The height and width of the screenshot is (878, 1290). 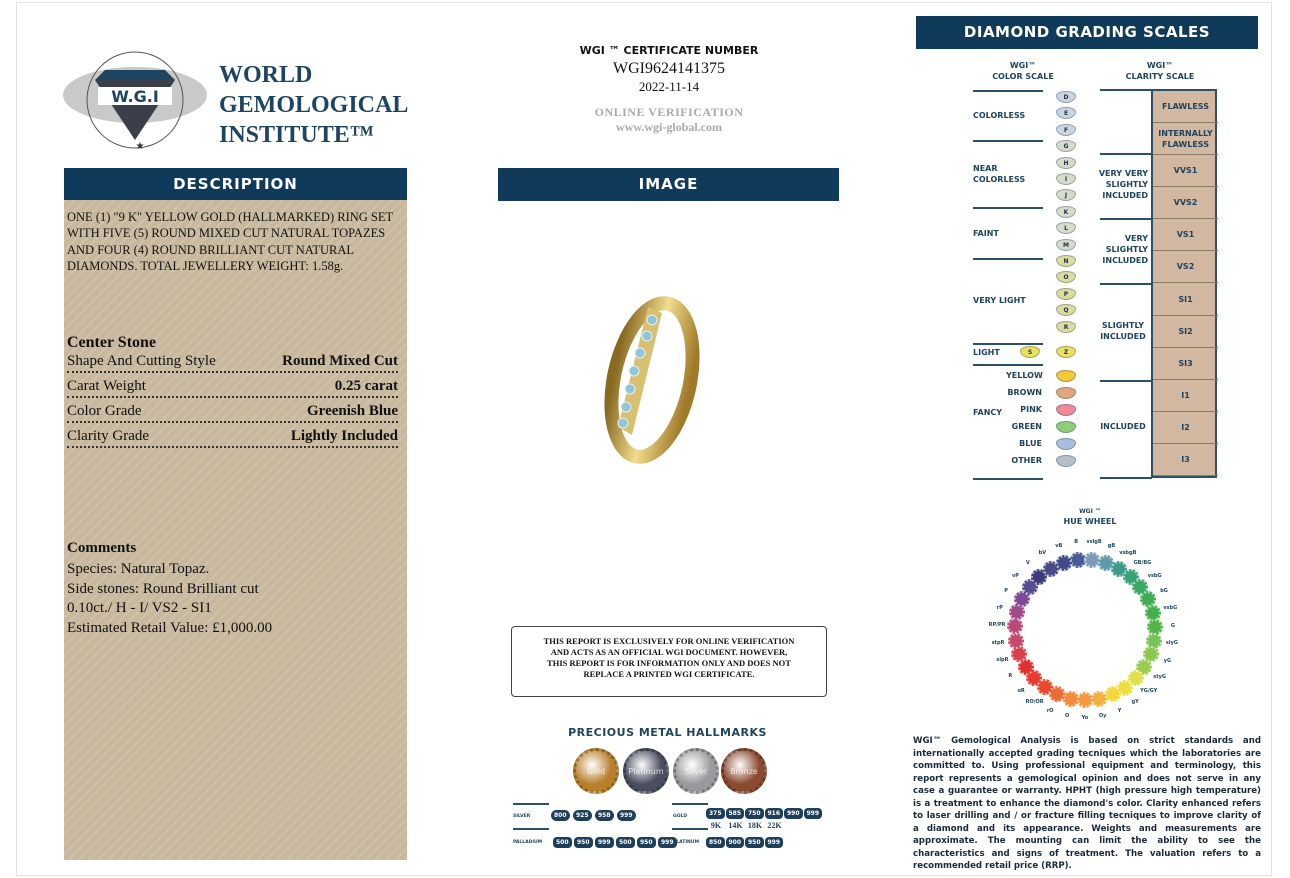 I want to click on fancy-color-label: OTHER, so click(x=1026, y=460).